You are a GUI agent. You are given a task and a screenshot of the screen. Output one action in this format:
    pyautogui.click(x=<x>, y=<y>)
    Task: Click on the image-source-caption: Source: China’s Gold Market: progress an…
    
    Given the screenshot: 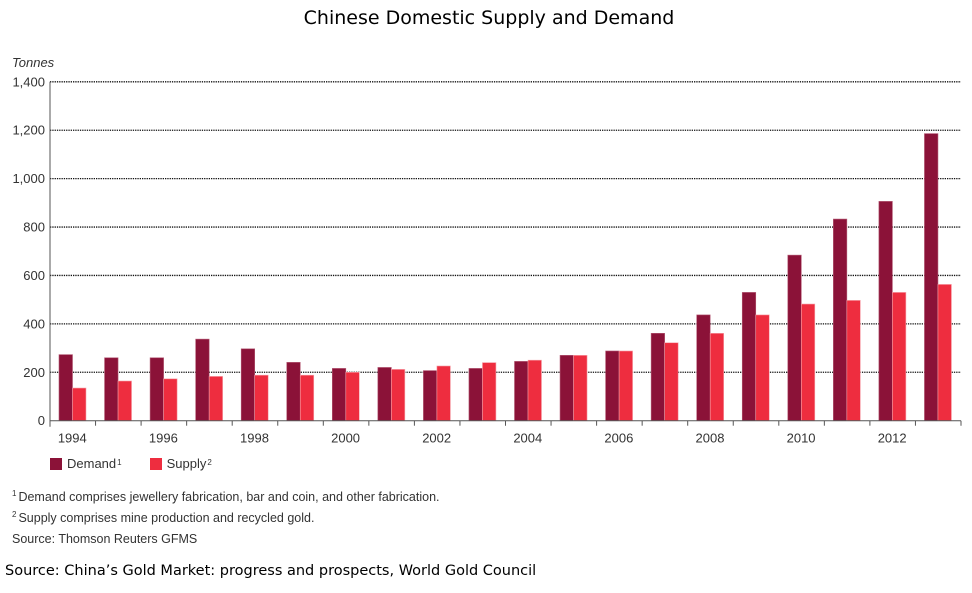 What is the action you would take?
    pyautogui.click(x=271, y=571)
    